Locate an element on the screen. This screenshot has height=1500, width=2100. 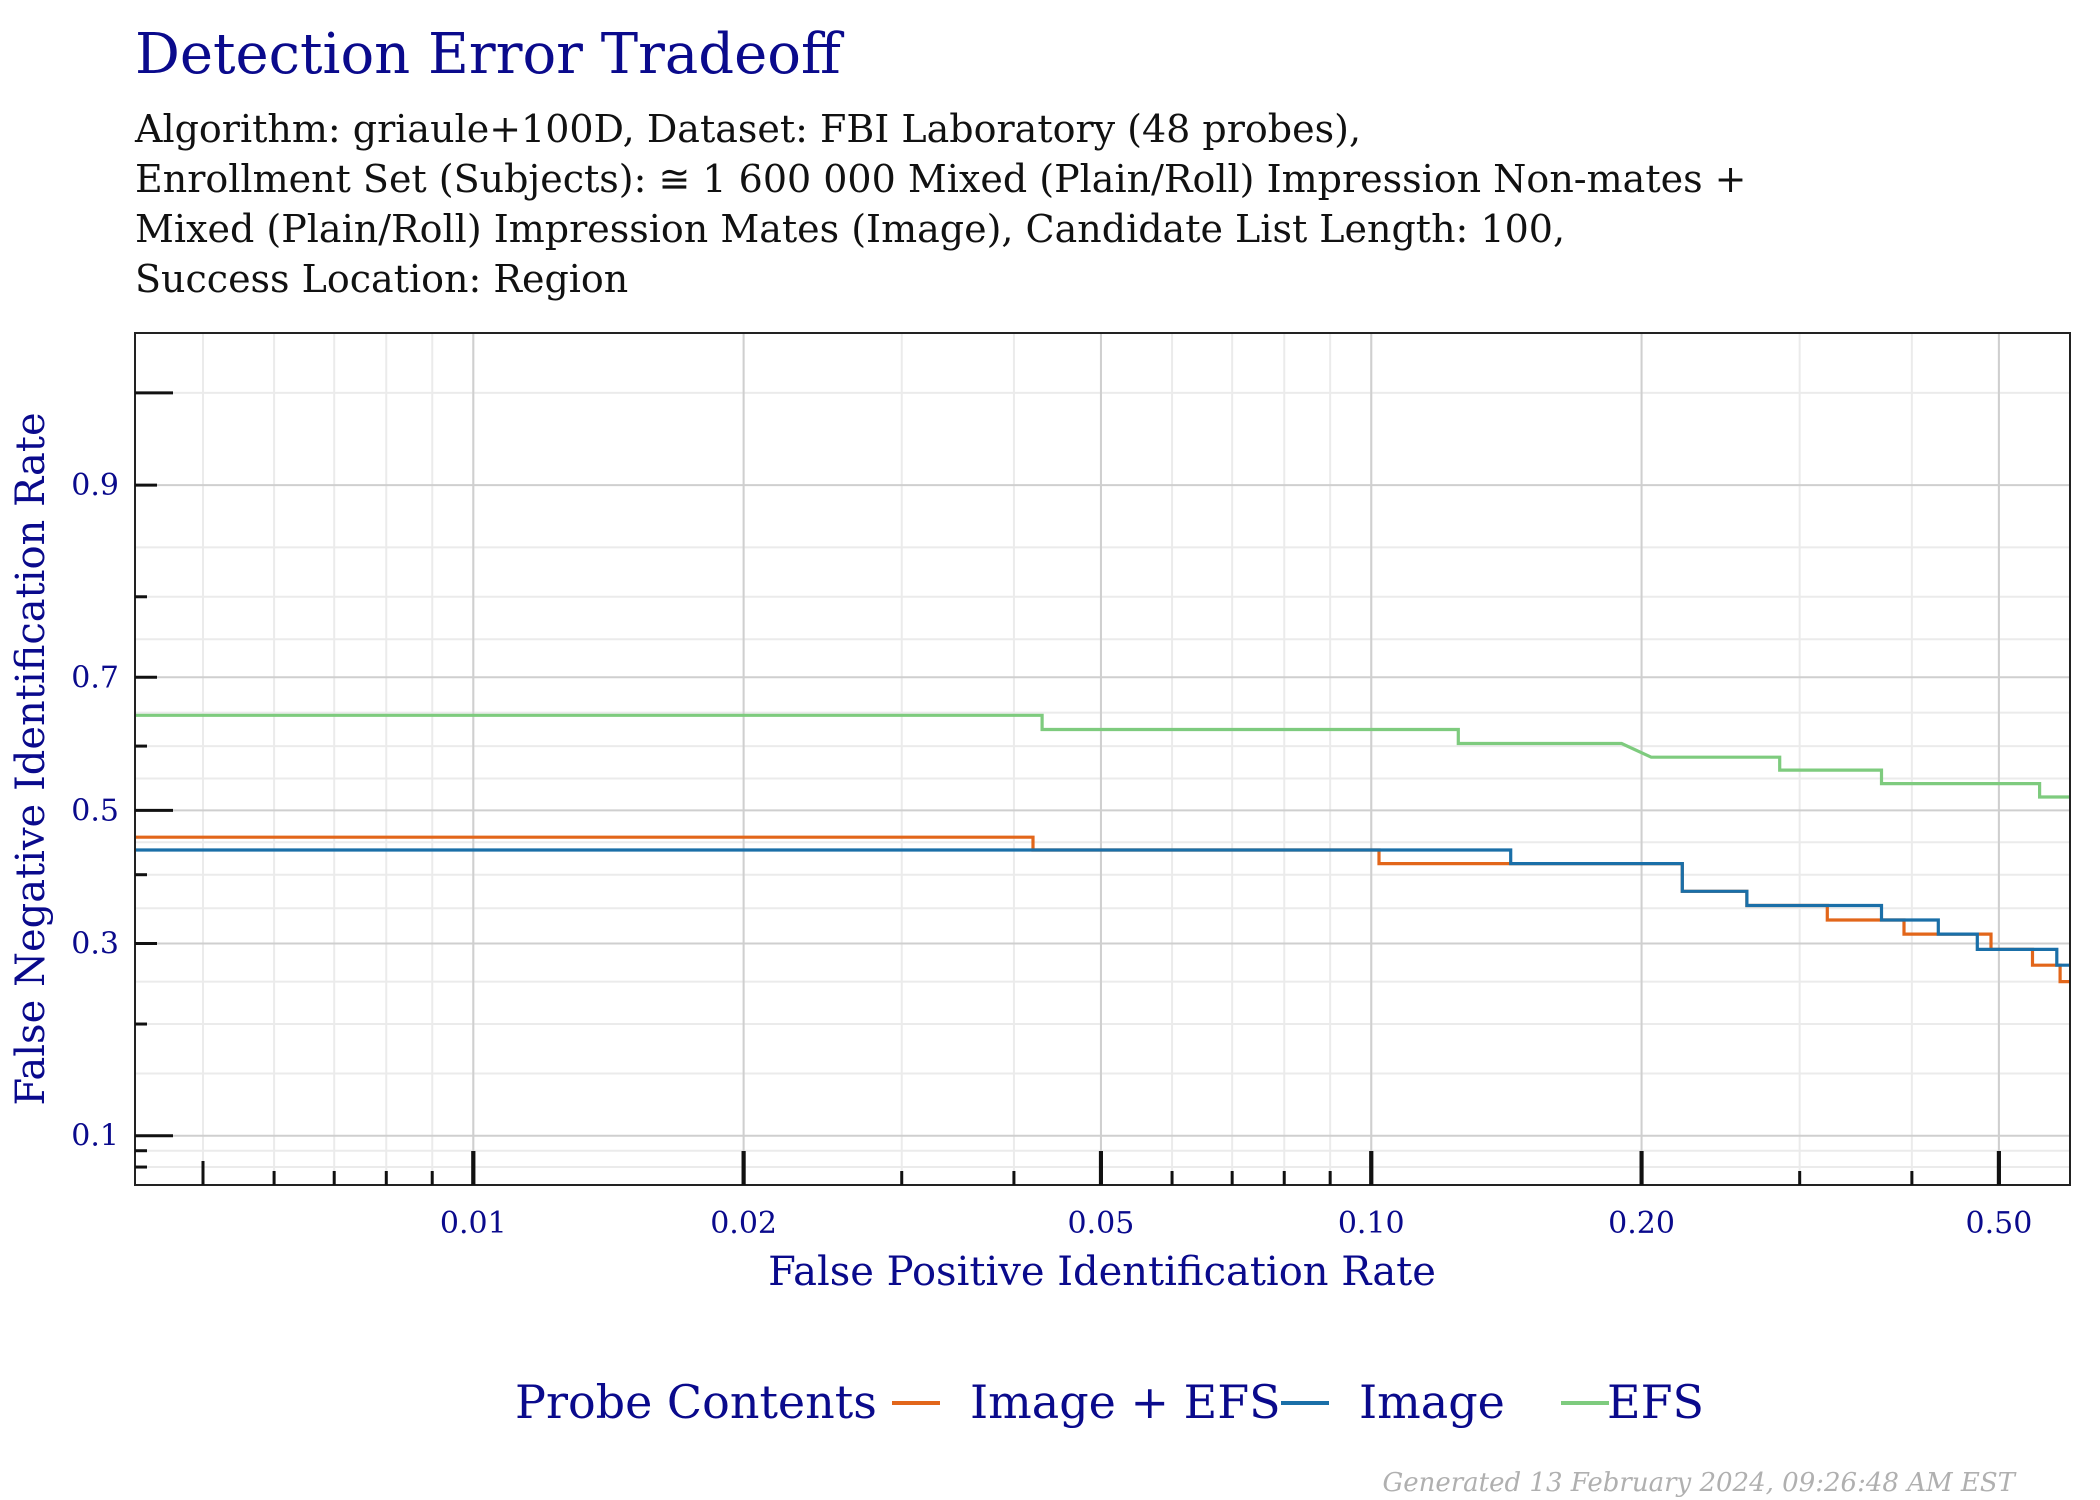
chart-title: Detection Error Tradeoff is located at coordinates (488, 54).